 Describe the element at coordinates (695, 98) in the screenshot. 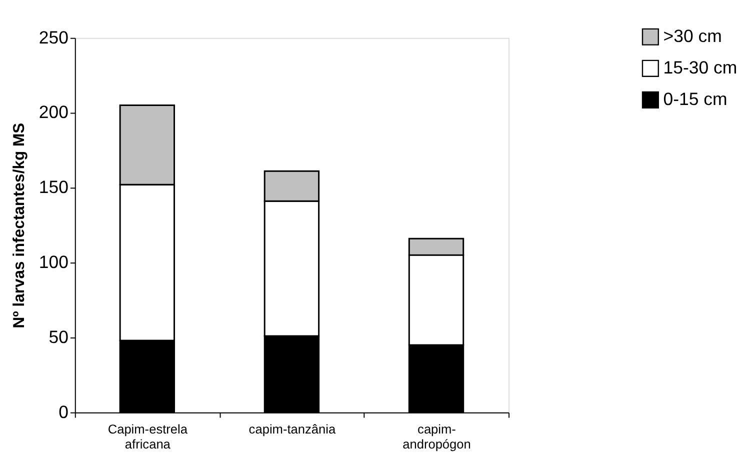

I see `legend-label: 0-15 cm` at that location.